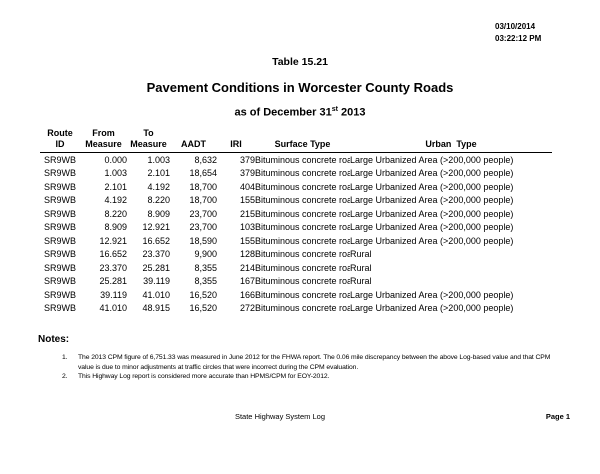 The image size is (600, 474). I want to click on cell-from-measure: 8.220, so click(115, 213).